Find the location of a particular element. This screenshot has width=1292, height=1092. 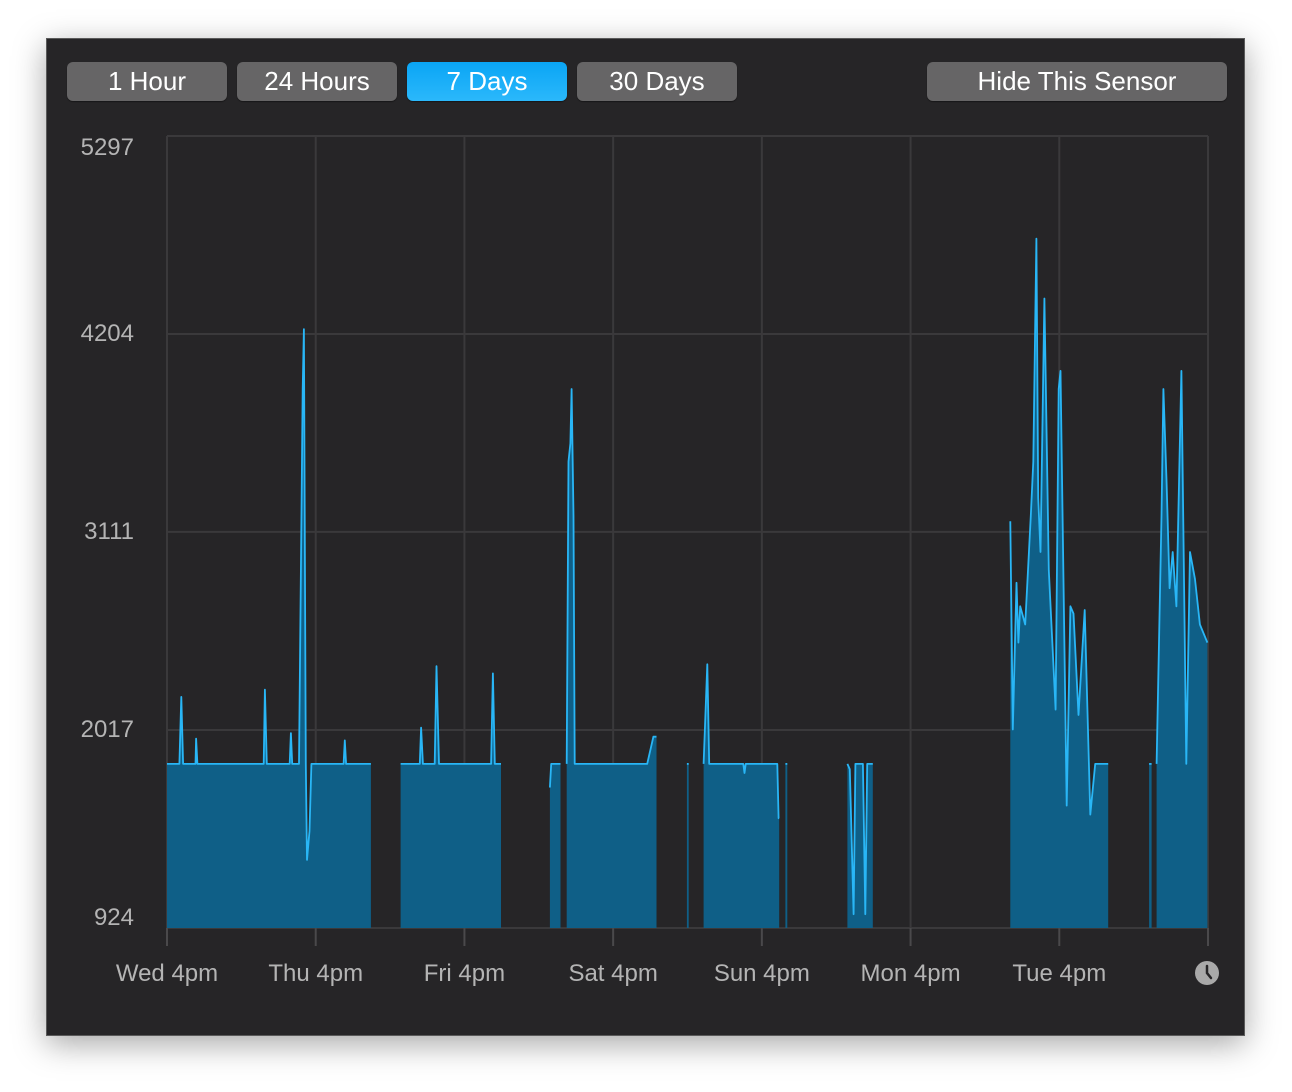

hide-sensor-button: Hide This Sensor is located at coordinates (1077, 81).